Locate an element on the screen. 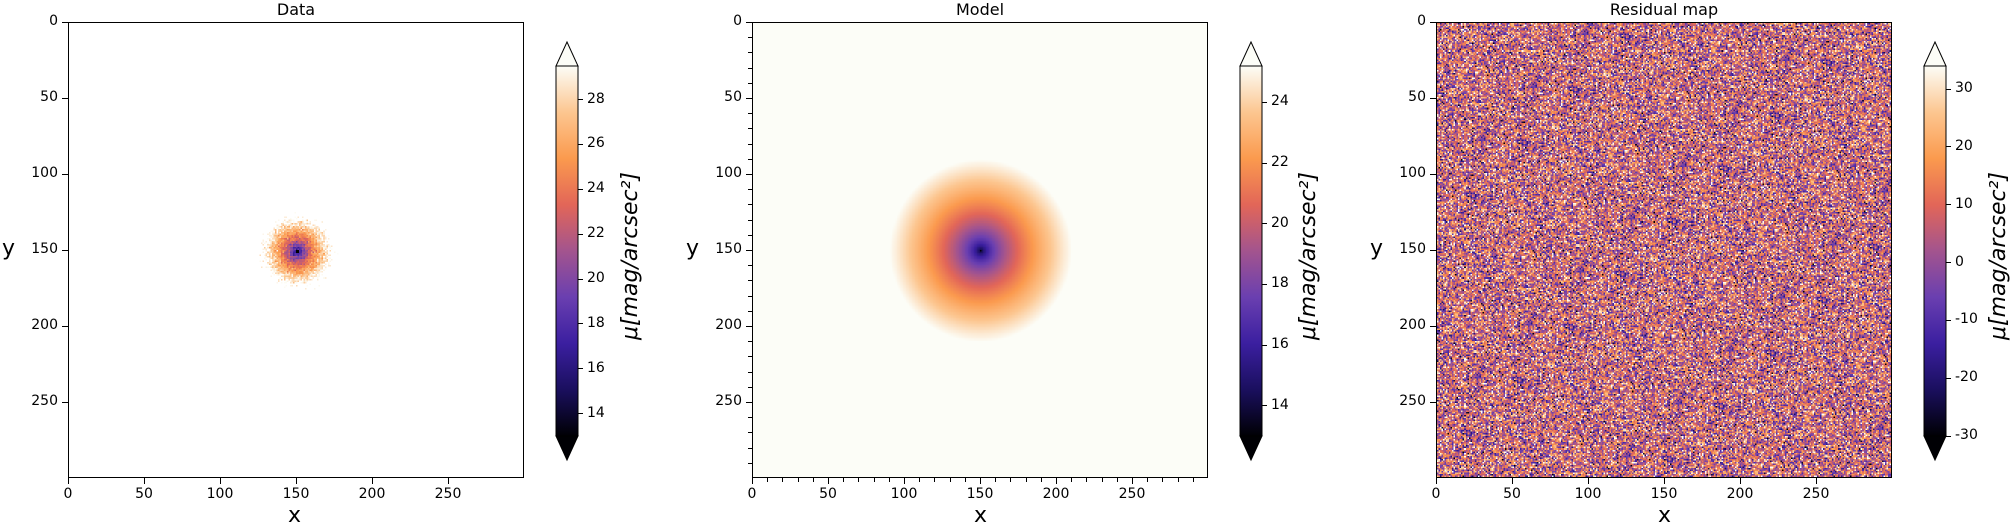 The width and height of the screenshot is (2016, 532). colorbar-extend-max is located at coordinates (1935, 53).